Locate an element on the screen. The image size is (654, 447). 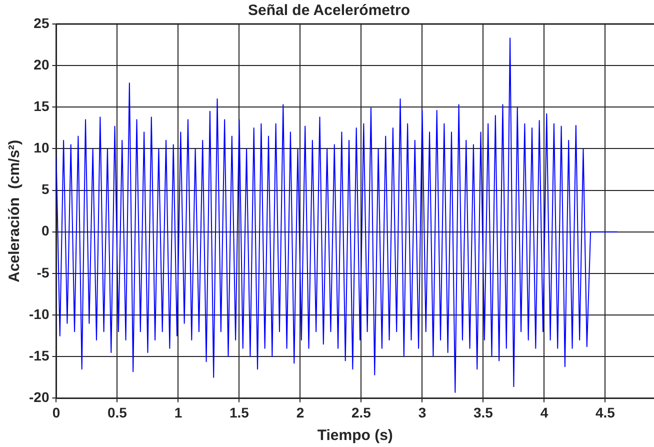
x-tick-label: 4 is located at coordinates (544, 412).